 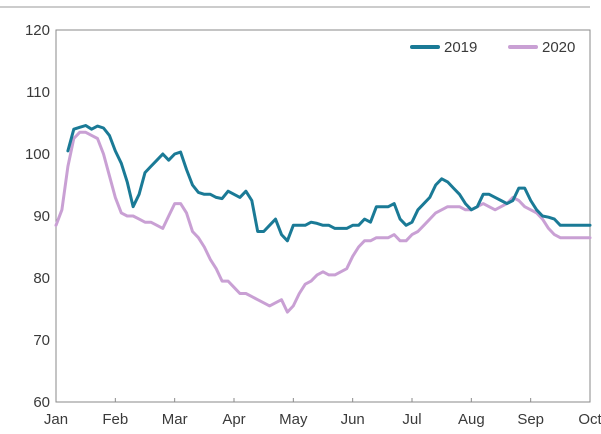 I want to click on x-tick-label: Oct, so click(x=589, y=419).